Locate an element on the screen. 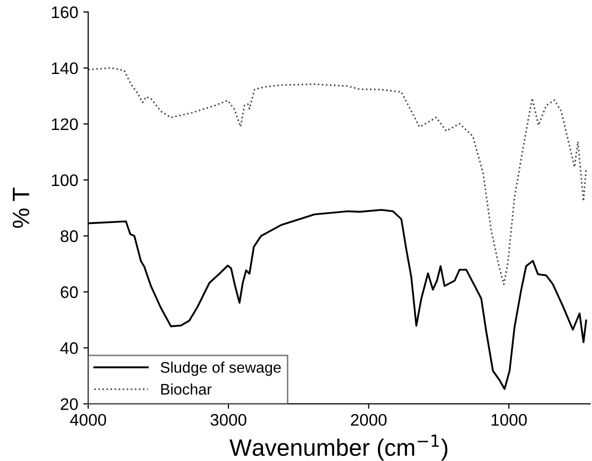  legend-label: Sludge of sewage is located at coordinates (220, 369).